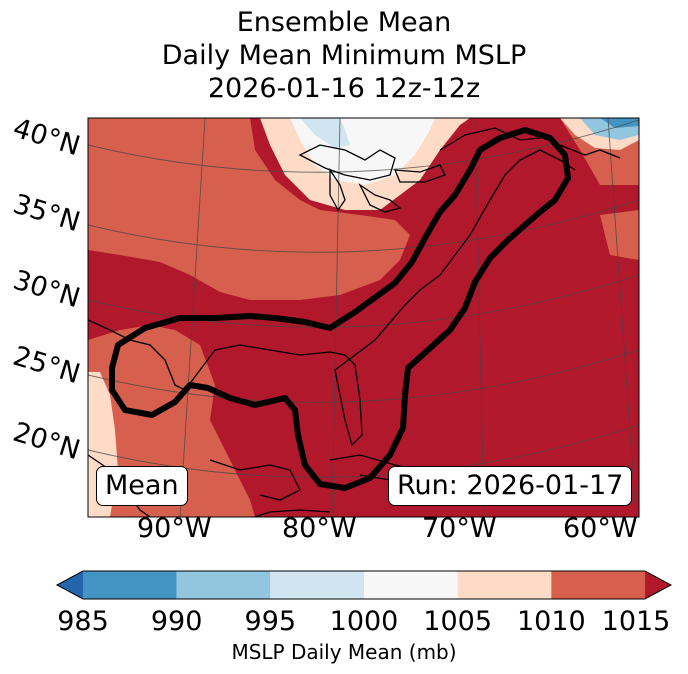 The image size is (688, 674). What do you see at coordinates (344, 88) in the screenshot?
I see `title-line-3: 2026-01-16 12z-12z` at bounding box center [344, 88].